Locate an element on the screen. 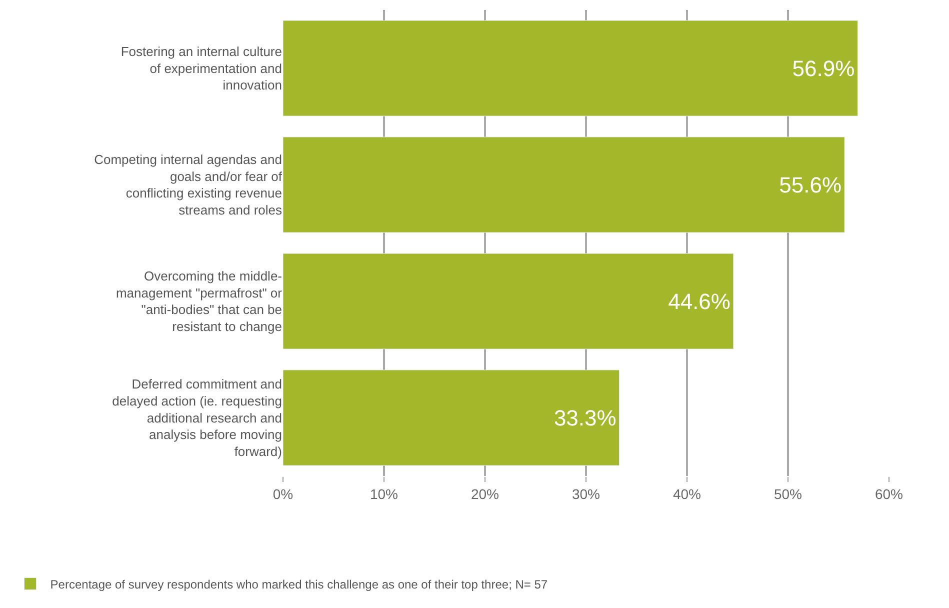 This screenshot has height=608, width=949. x-tick-label: 20% is located at coordinates (485, 494).